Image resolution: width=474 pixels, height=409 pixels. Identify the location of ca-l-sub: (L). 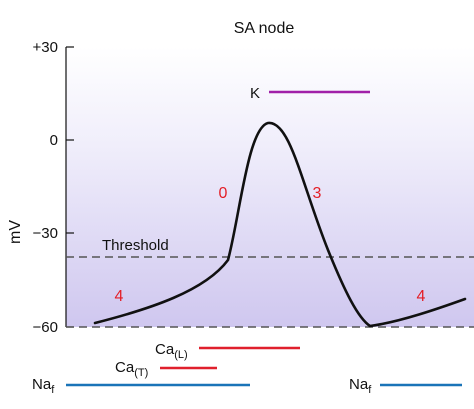
(180, 355).